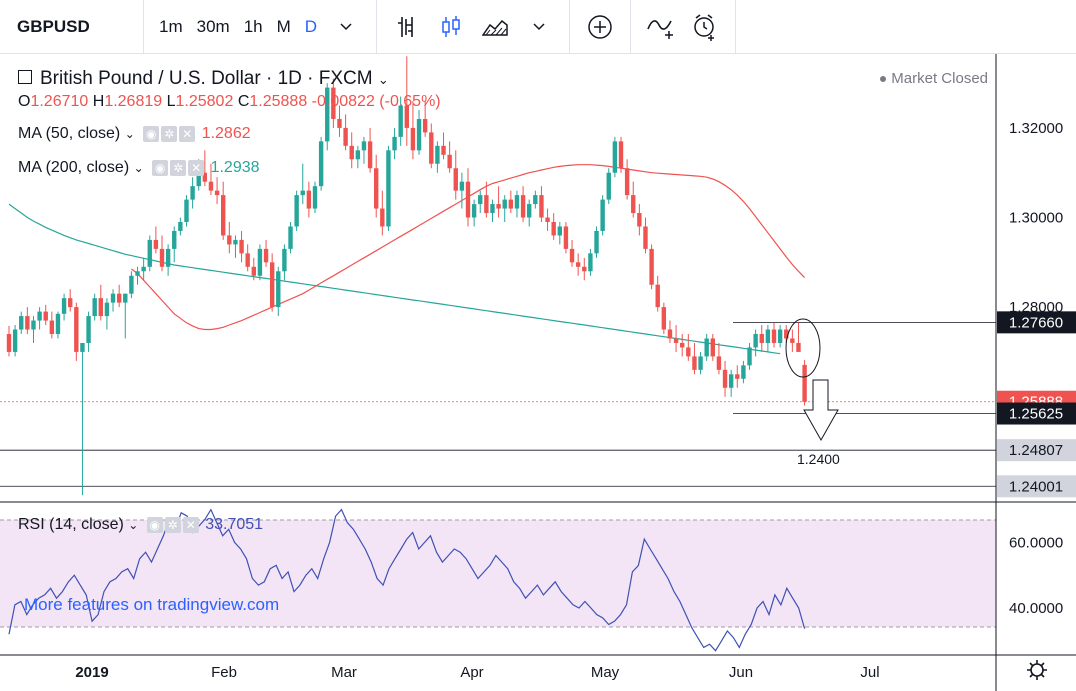  Describe the element at coordinates (53, 26) in the screenshot. I see `symbol-search: GBPUSD` at that location.